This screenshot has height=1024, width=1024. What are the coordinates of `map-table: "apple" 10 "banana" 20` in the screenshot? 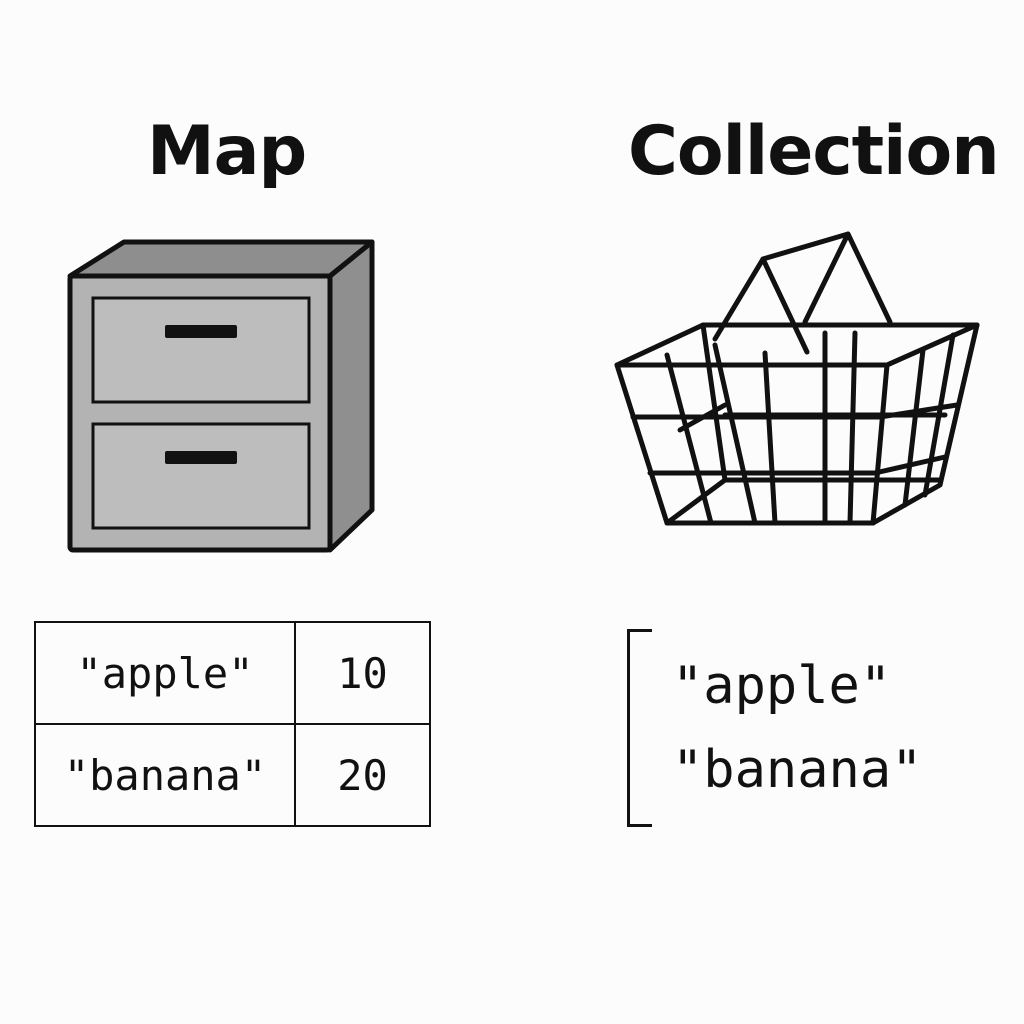 It's located at (232, 724).